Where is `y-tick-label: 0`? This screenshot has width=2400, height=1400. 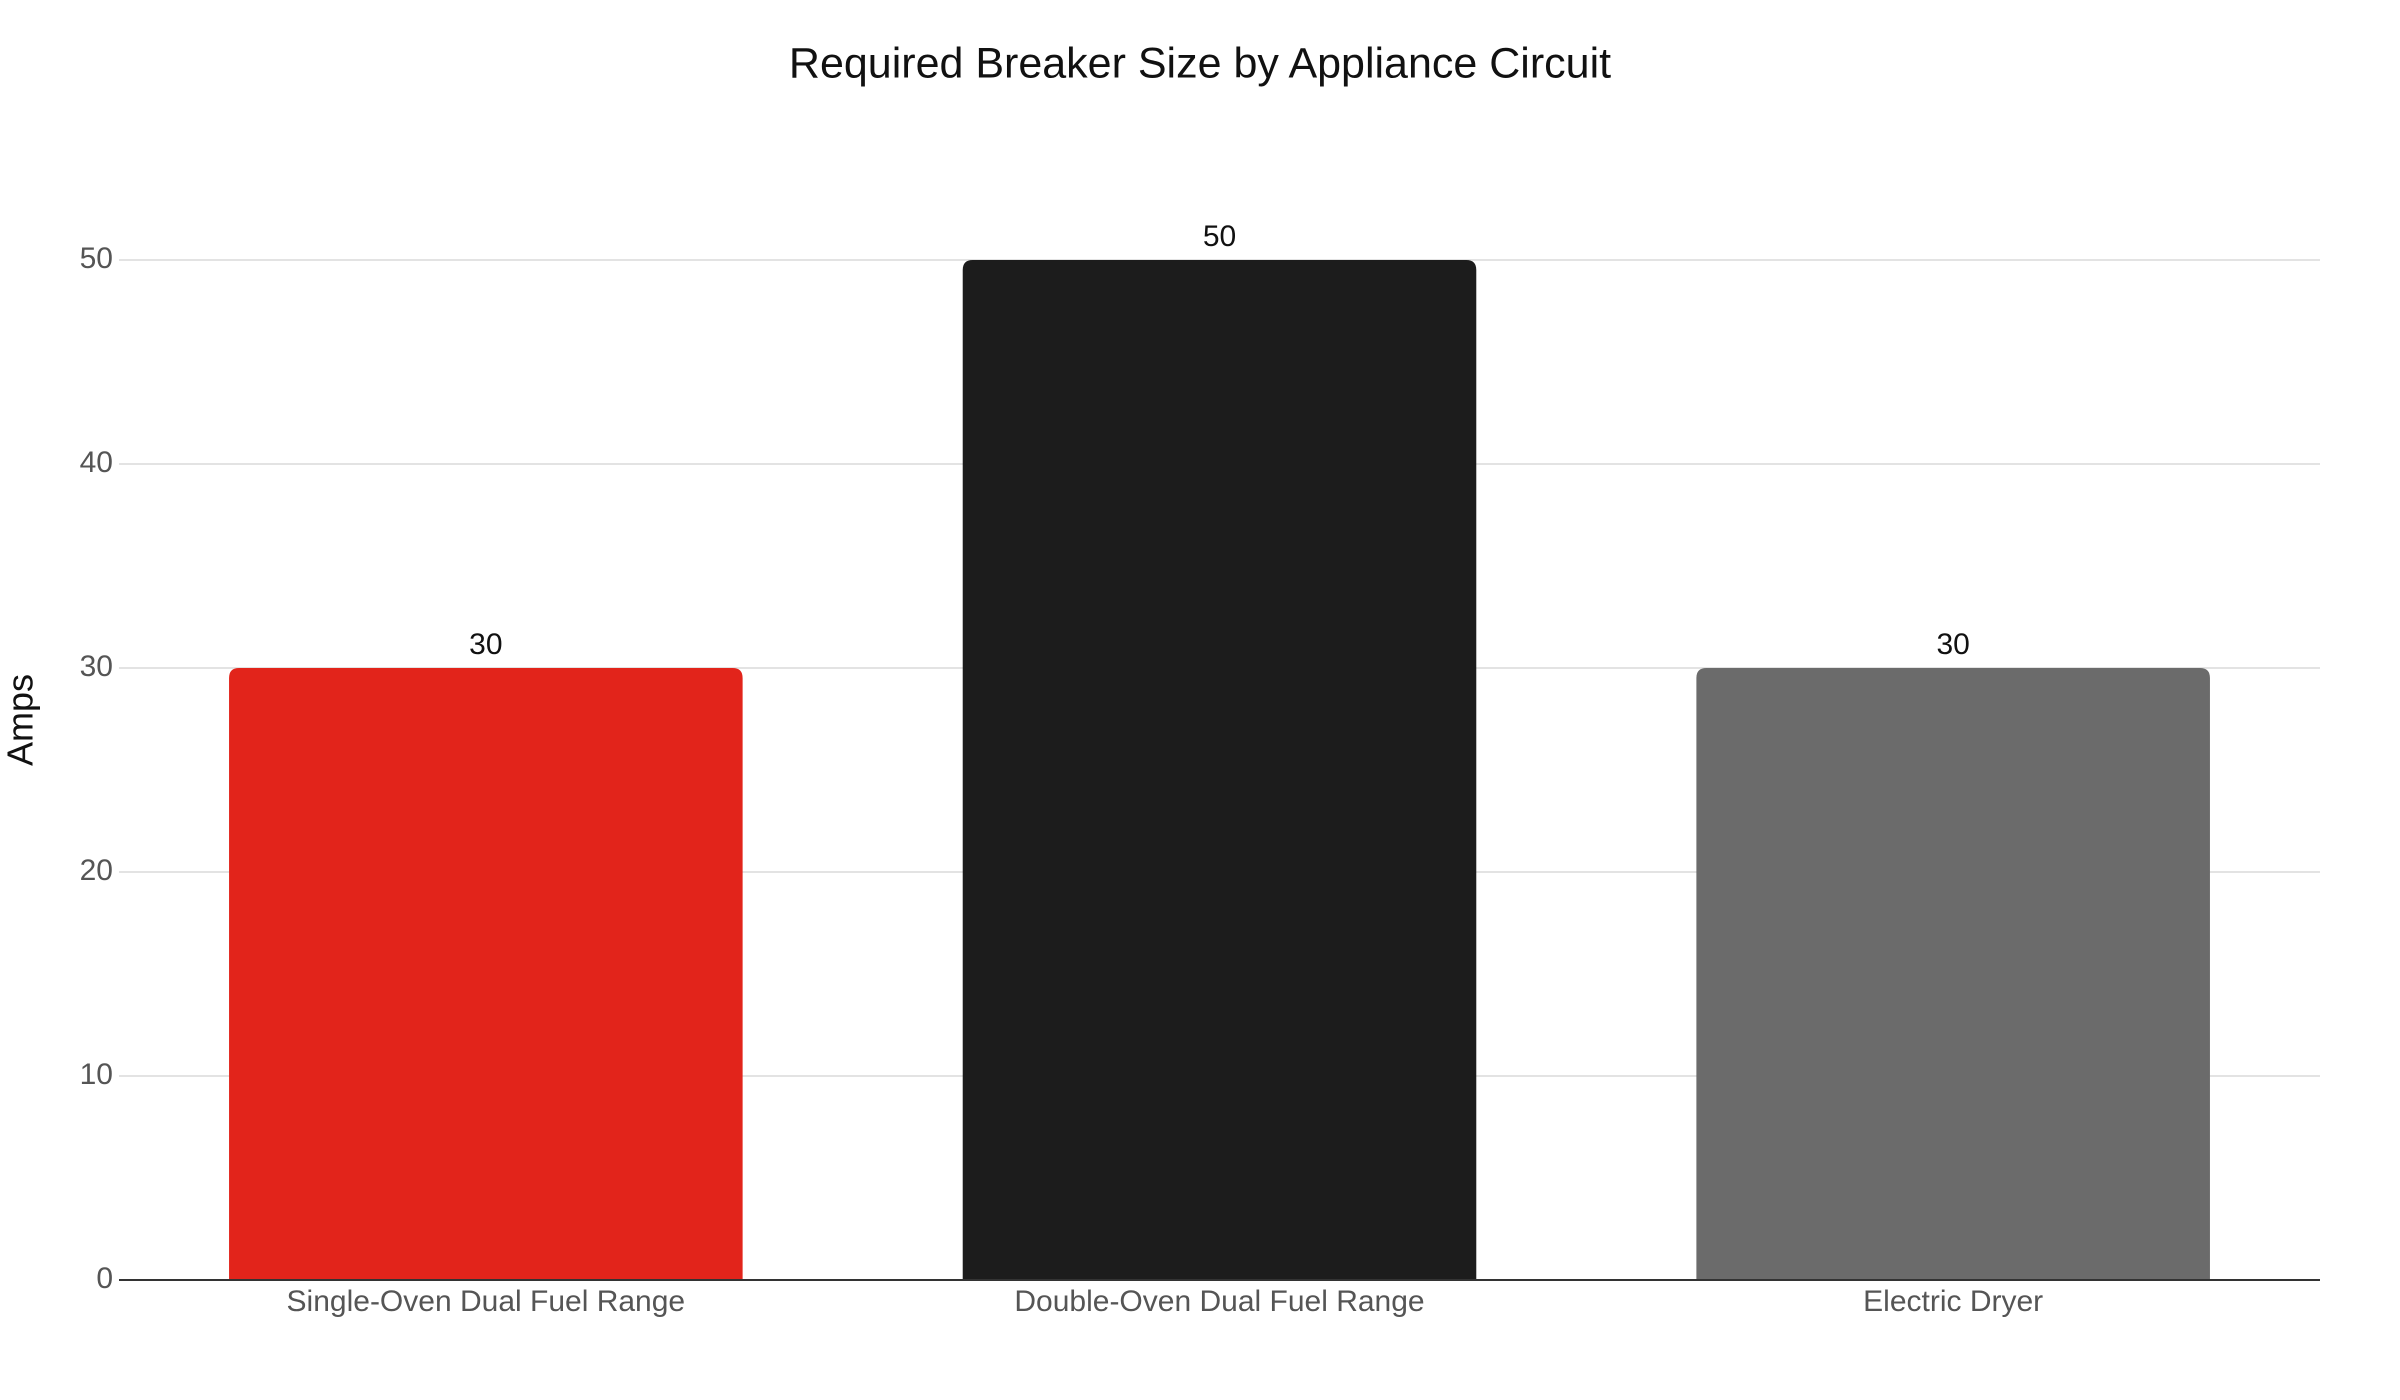
y-tick-label: 0 is located at coordinates (104, 1278).